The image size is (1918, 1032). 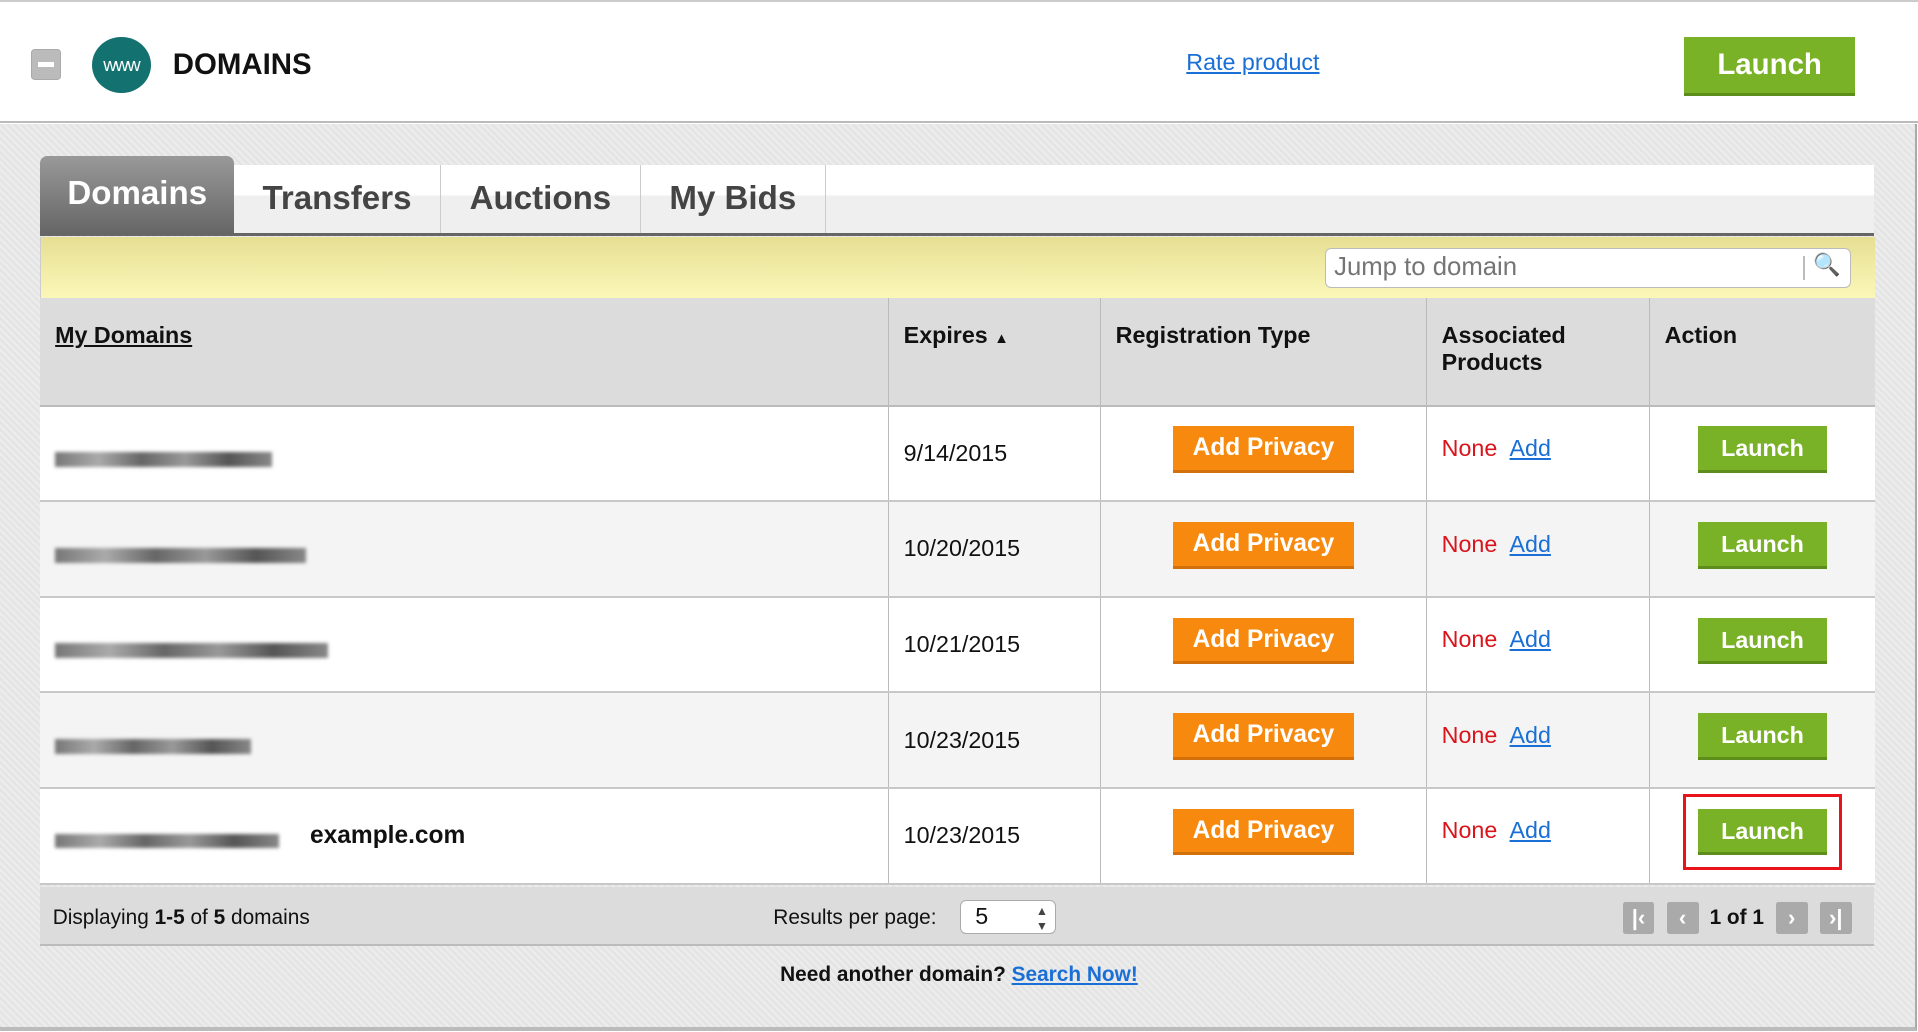 I want to click on first-page-icon: |‹, so click(x=1638, y=917).